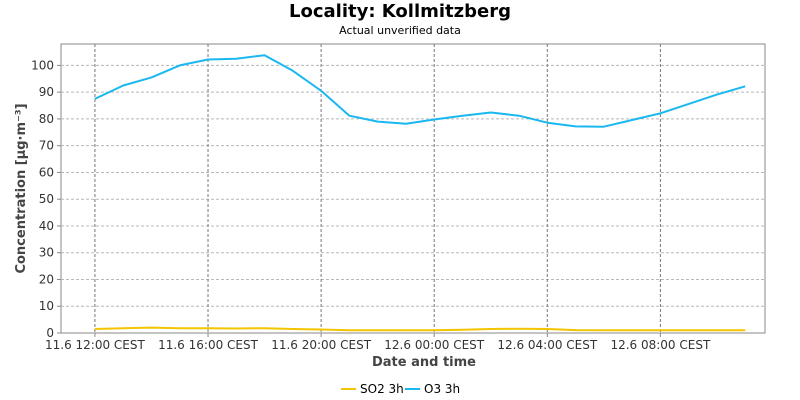 This screenshot has height=400, width=800. Describe the element at coordinates (46, 253) in the screenshot. I see `y-tick-label: 30` at that location.